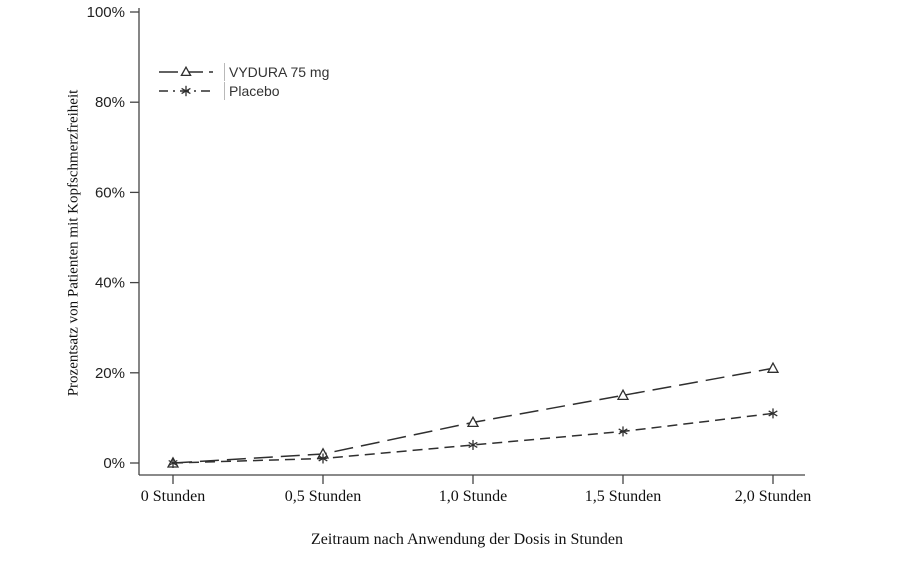 Image resolution: width=898 pixels, height=561 pixels. I want to click on y-tick-label: 80%, so click(110, 102).